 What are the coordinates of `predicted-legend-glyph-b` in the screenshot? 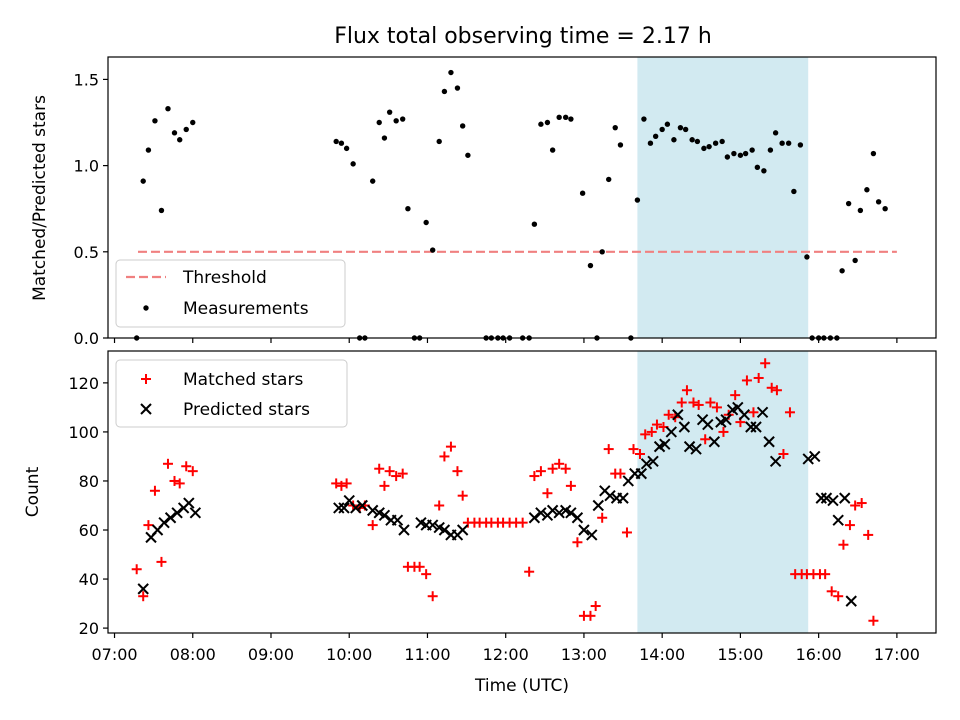 It's located at (146, 409).